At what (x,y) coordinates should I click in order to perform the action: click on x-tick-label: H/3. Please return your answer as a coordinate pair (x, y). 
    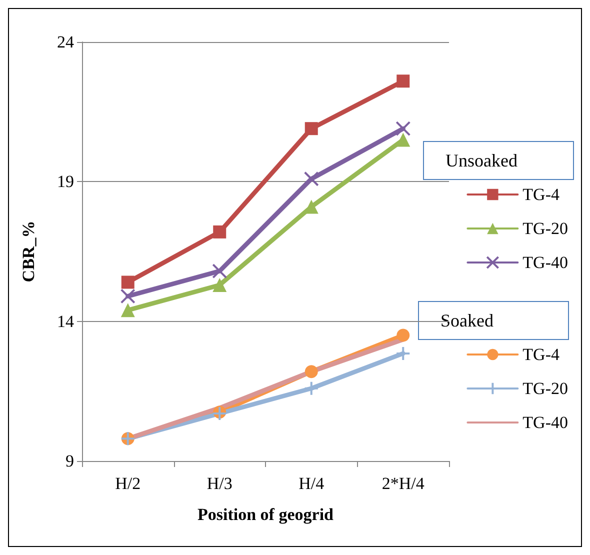
    Looking at the image, I should click on (219, 483).